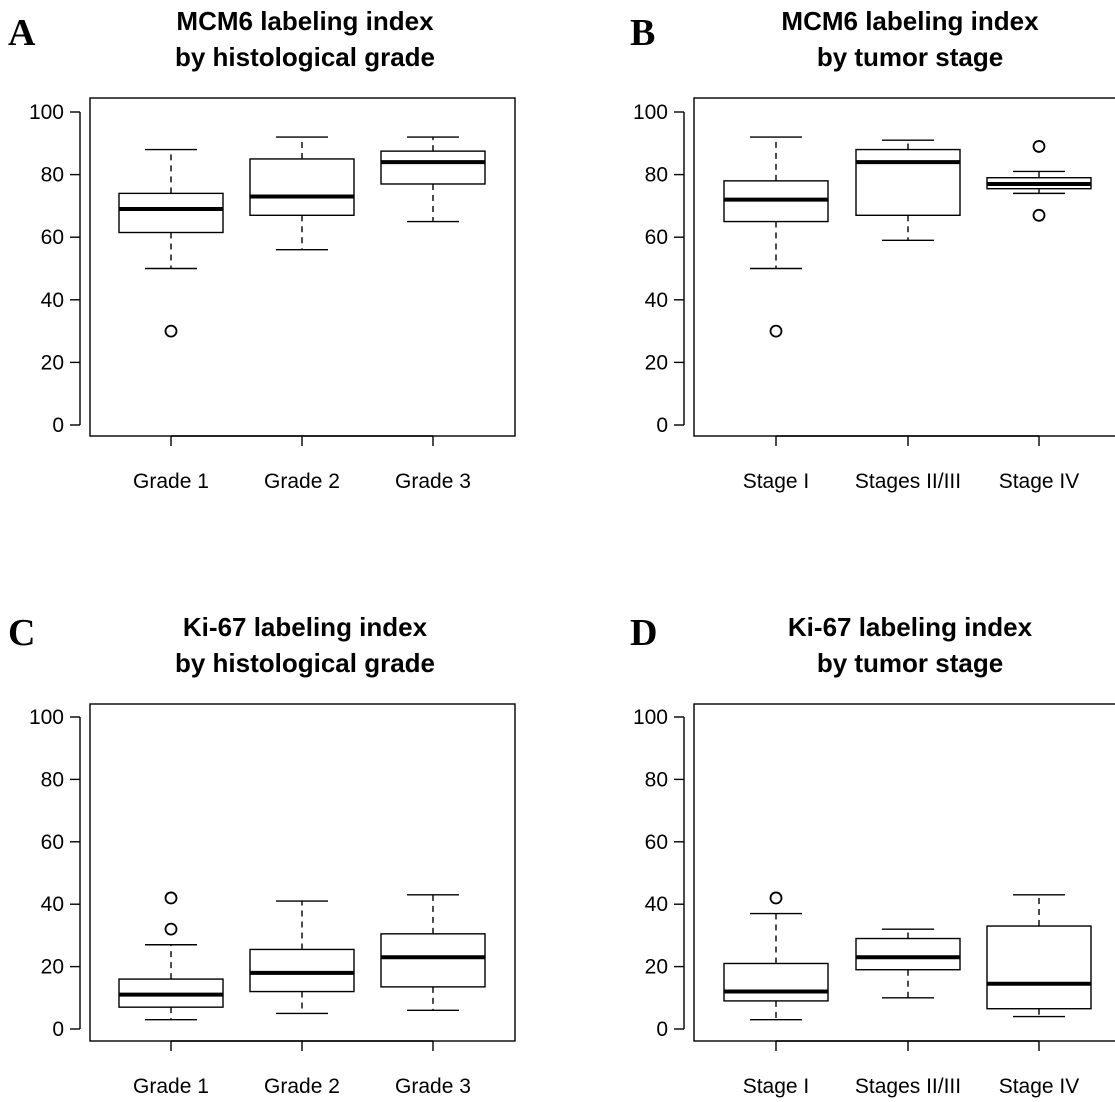  What do you see at coordinates (643, 633) in the screenshot?
I see `panel-letter: D` at bounding box center [643, 633].